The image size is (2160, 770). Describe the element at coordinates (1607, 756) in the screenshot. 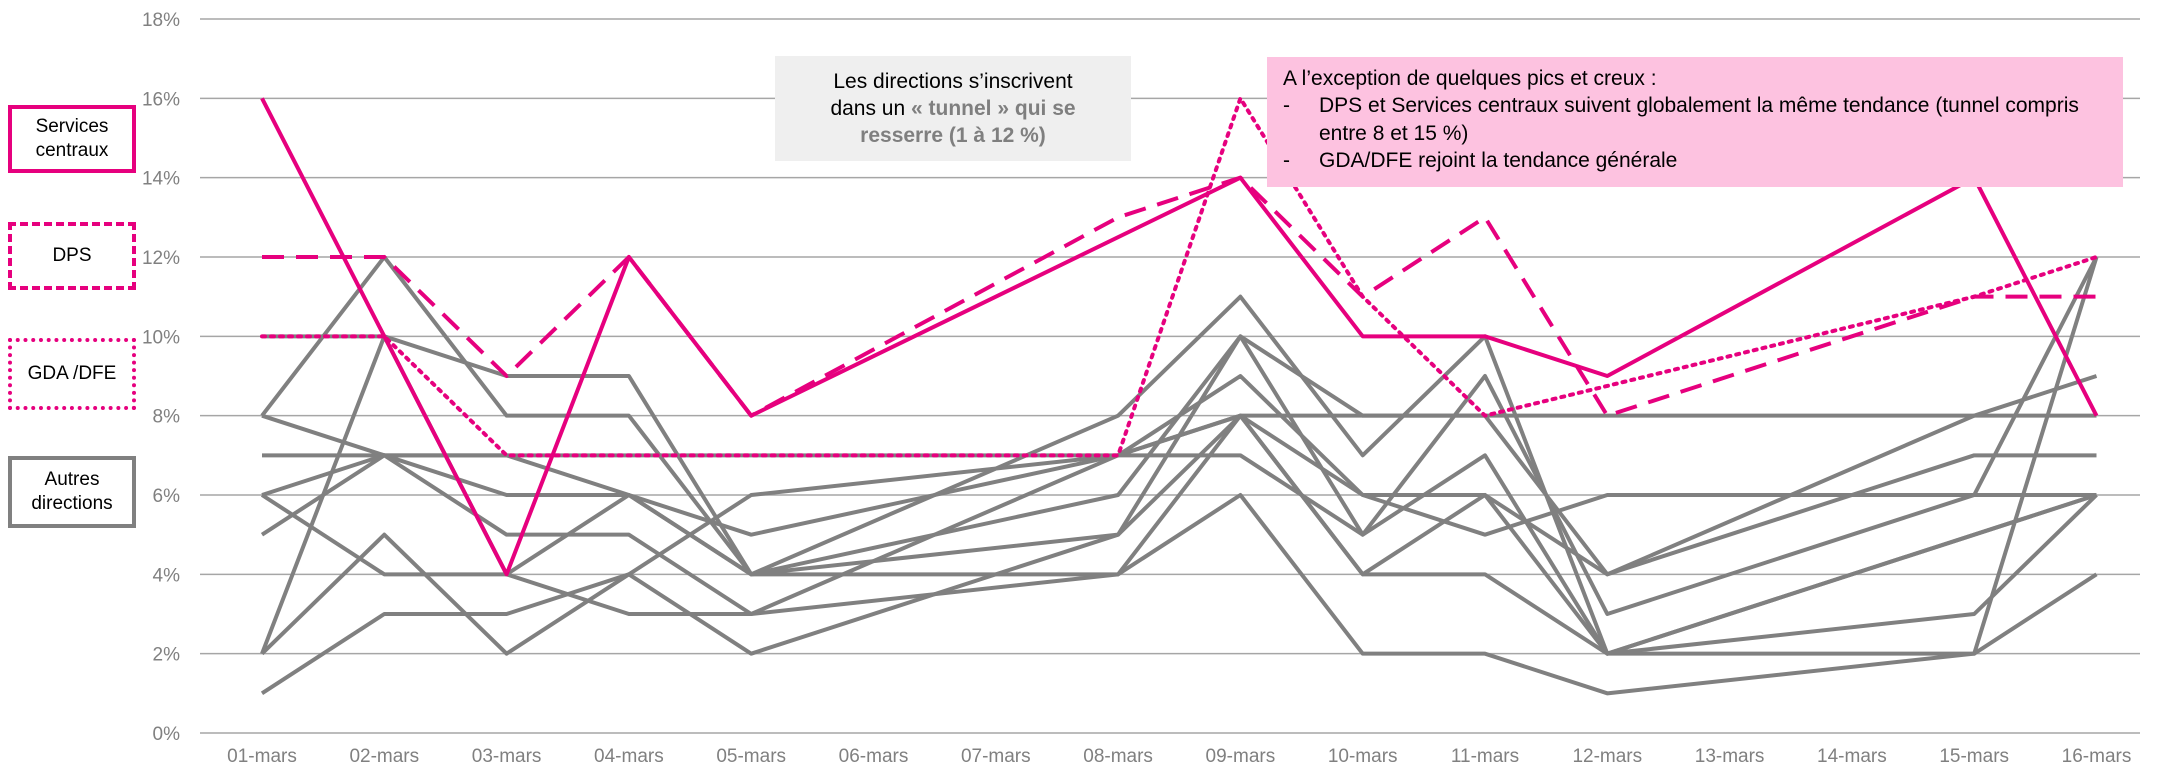

I see `x-tick-label: 12-mars` at that location.